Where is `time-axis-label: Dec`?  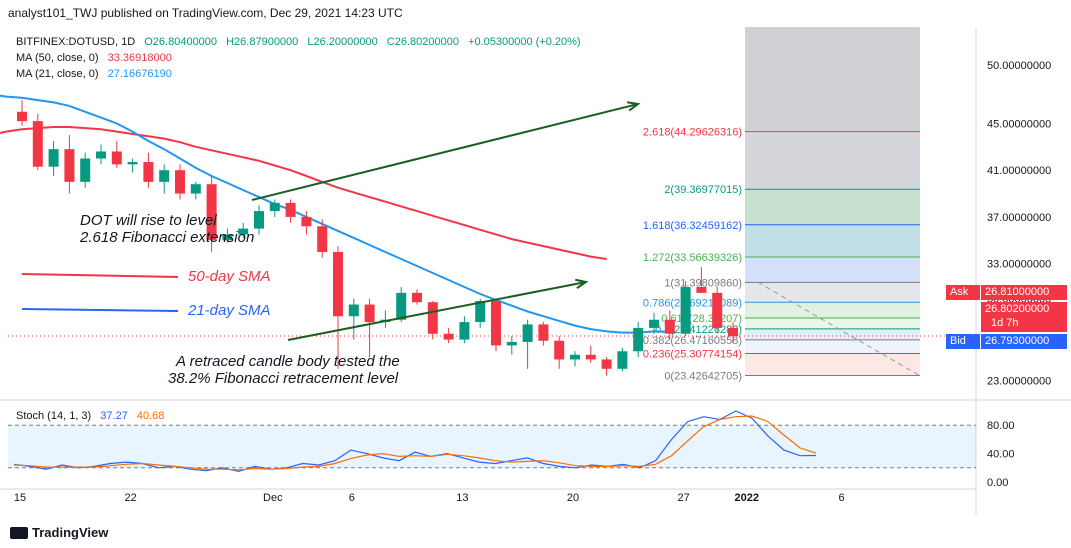
time-axis-label: Dec is located at coordinates (273, 498).